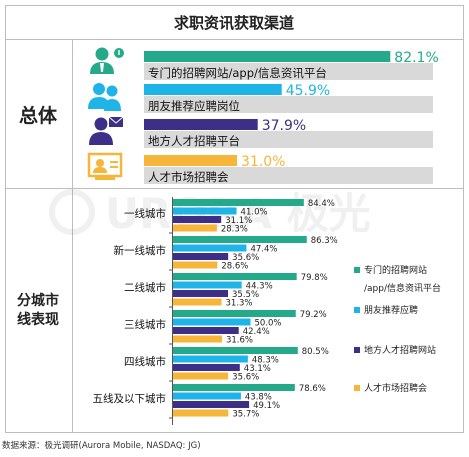 The width and height of the screenshot is (469, 457). What do you see at coordinates (263, 162) in the screenshot?
I see `overall-value-label-4: 31.0%` at bounding box center [263, 162].